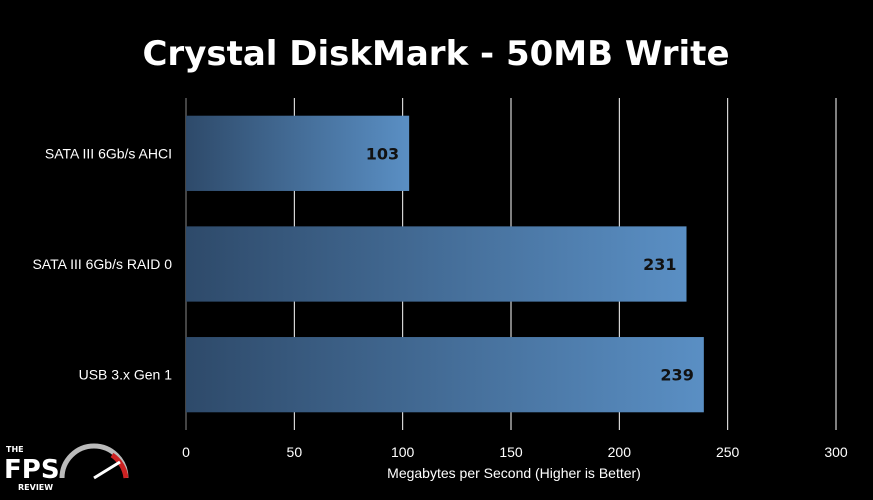 This screenshot has height=500, width=873. I want to click on speedometer-red-arc-icon, so click(119, 465).